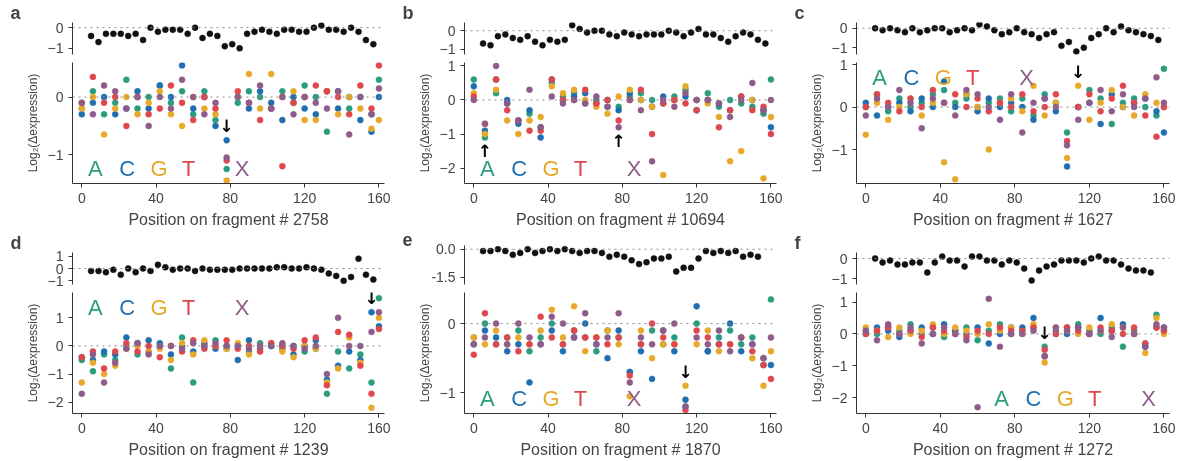  Describe the element at coordinates (228, 449) in the screenshot. I see `x-axis-title: Position on fragment # 1239` at that location.